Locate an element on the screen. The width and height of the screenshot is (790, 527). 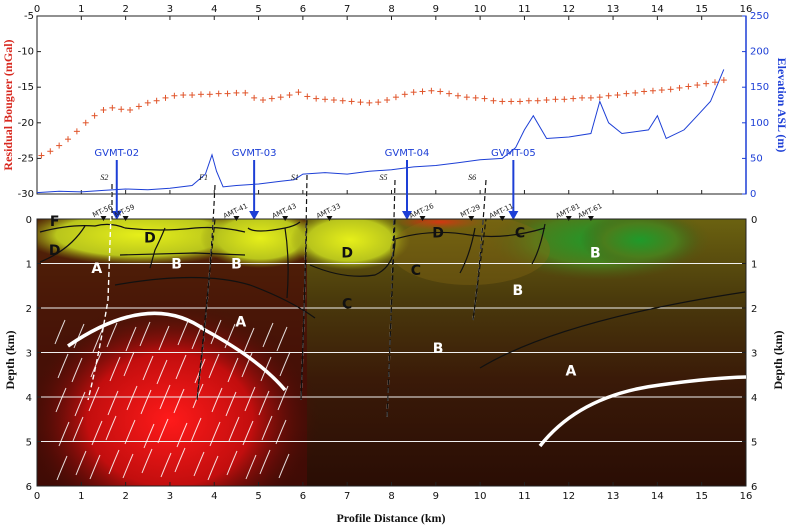
elevation-axis-ticks: 0 50 100 150 200 250 is located at coordinates (755, 105).